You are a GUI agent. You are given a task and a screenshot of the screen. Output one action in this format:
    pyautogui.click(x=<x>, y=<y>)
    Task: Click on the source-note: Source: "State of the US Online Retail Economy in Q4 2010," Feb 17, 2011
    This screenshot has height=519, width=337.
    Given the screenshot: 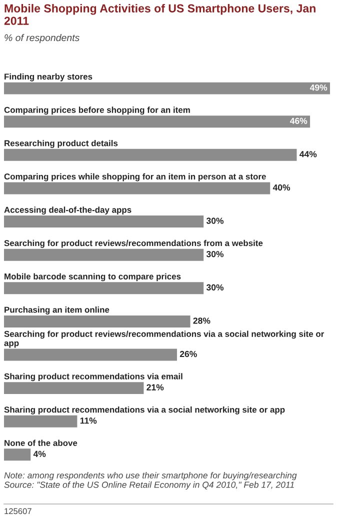 What is the action you would take?
    pyautogui.click(x=149, y=485)
    